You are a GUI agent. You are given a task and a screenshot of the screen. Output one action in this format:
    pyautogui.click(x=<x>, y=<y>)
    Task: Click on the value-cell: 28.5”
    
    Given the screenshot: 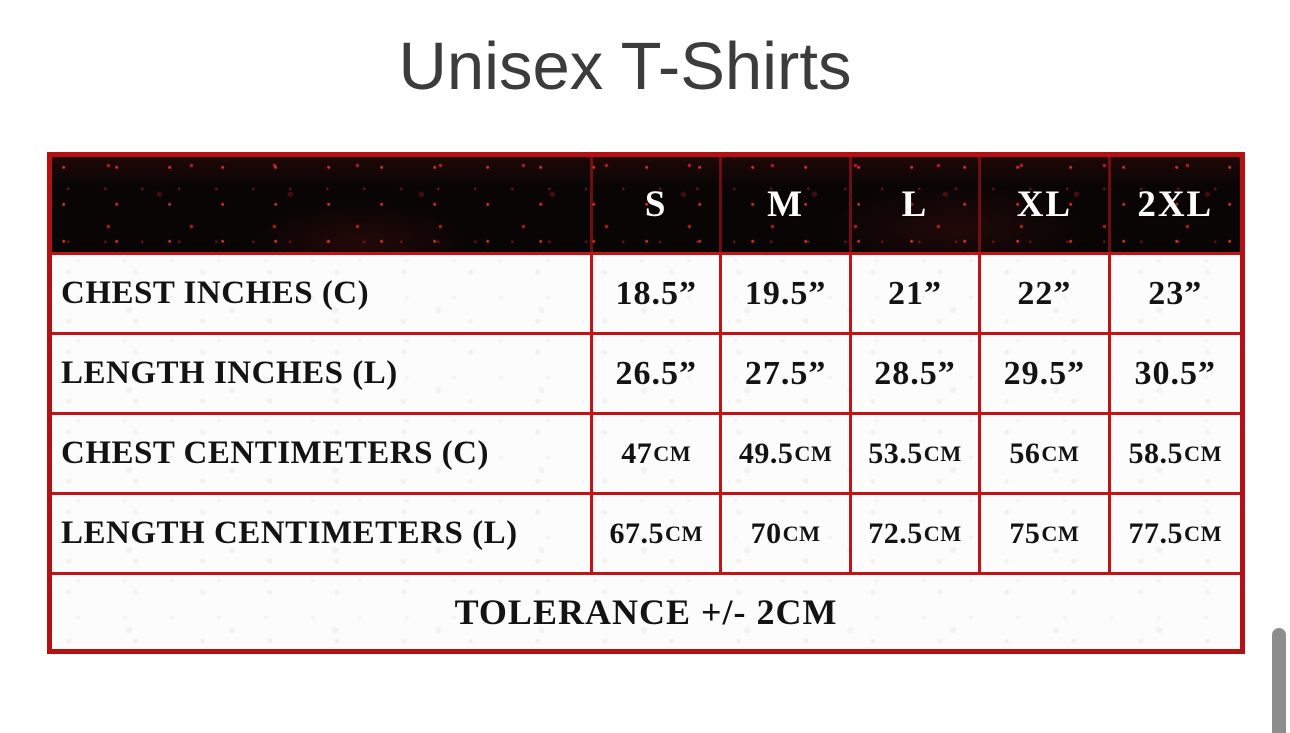 What is the action you would take?
    pyautogui.click(x=917, y=373)
    